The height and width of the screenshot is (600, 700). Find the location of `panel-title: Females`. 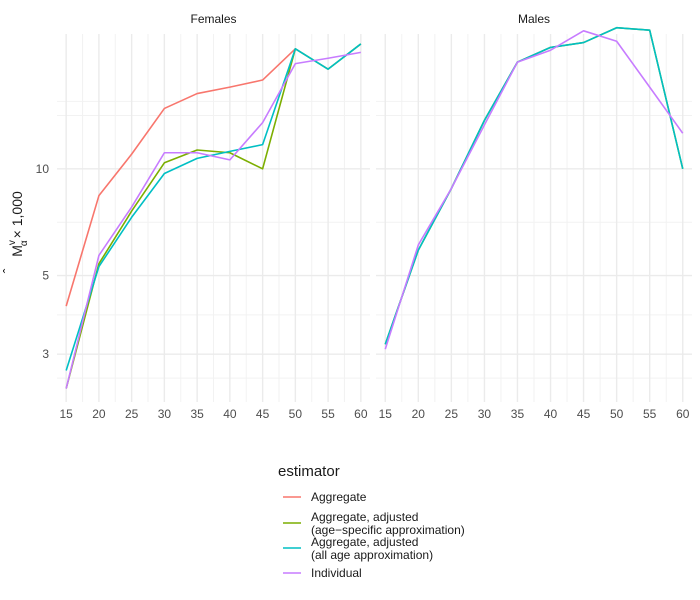

panel-title: Females is located at coordinates (213, 19).